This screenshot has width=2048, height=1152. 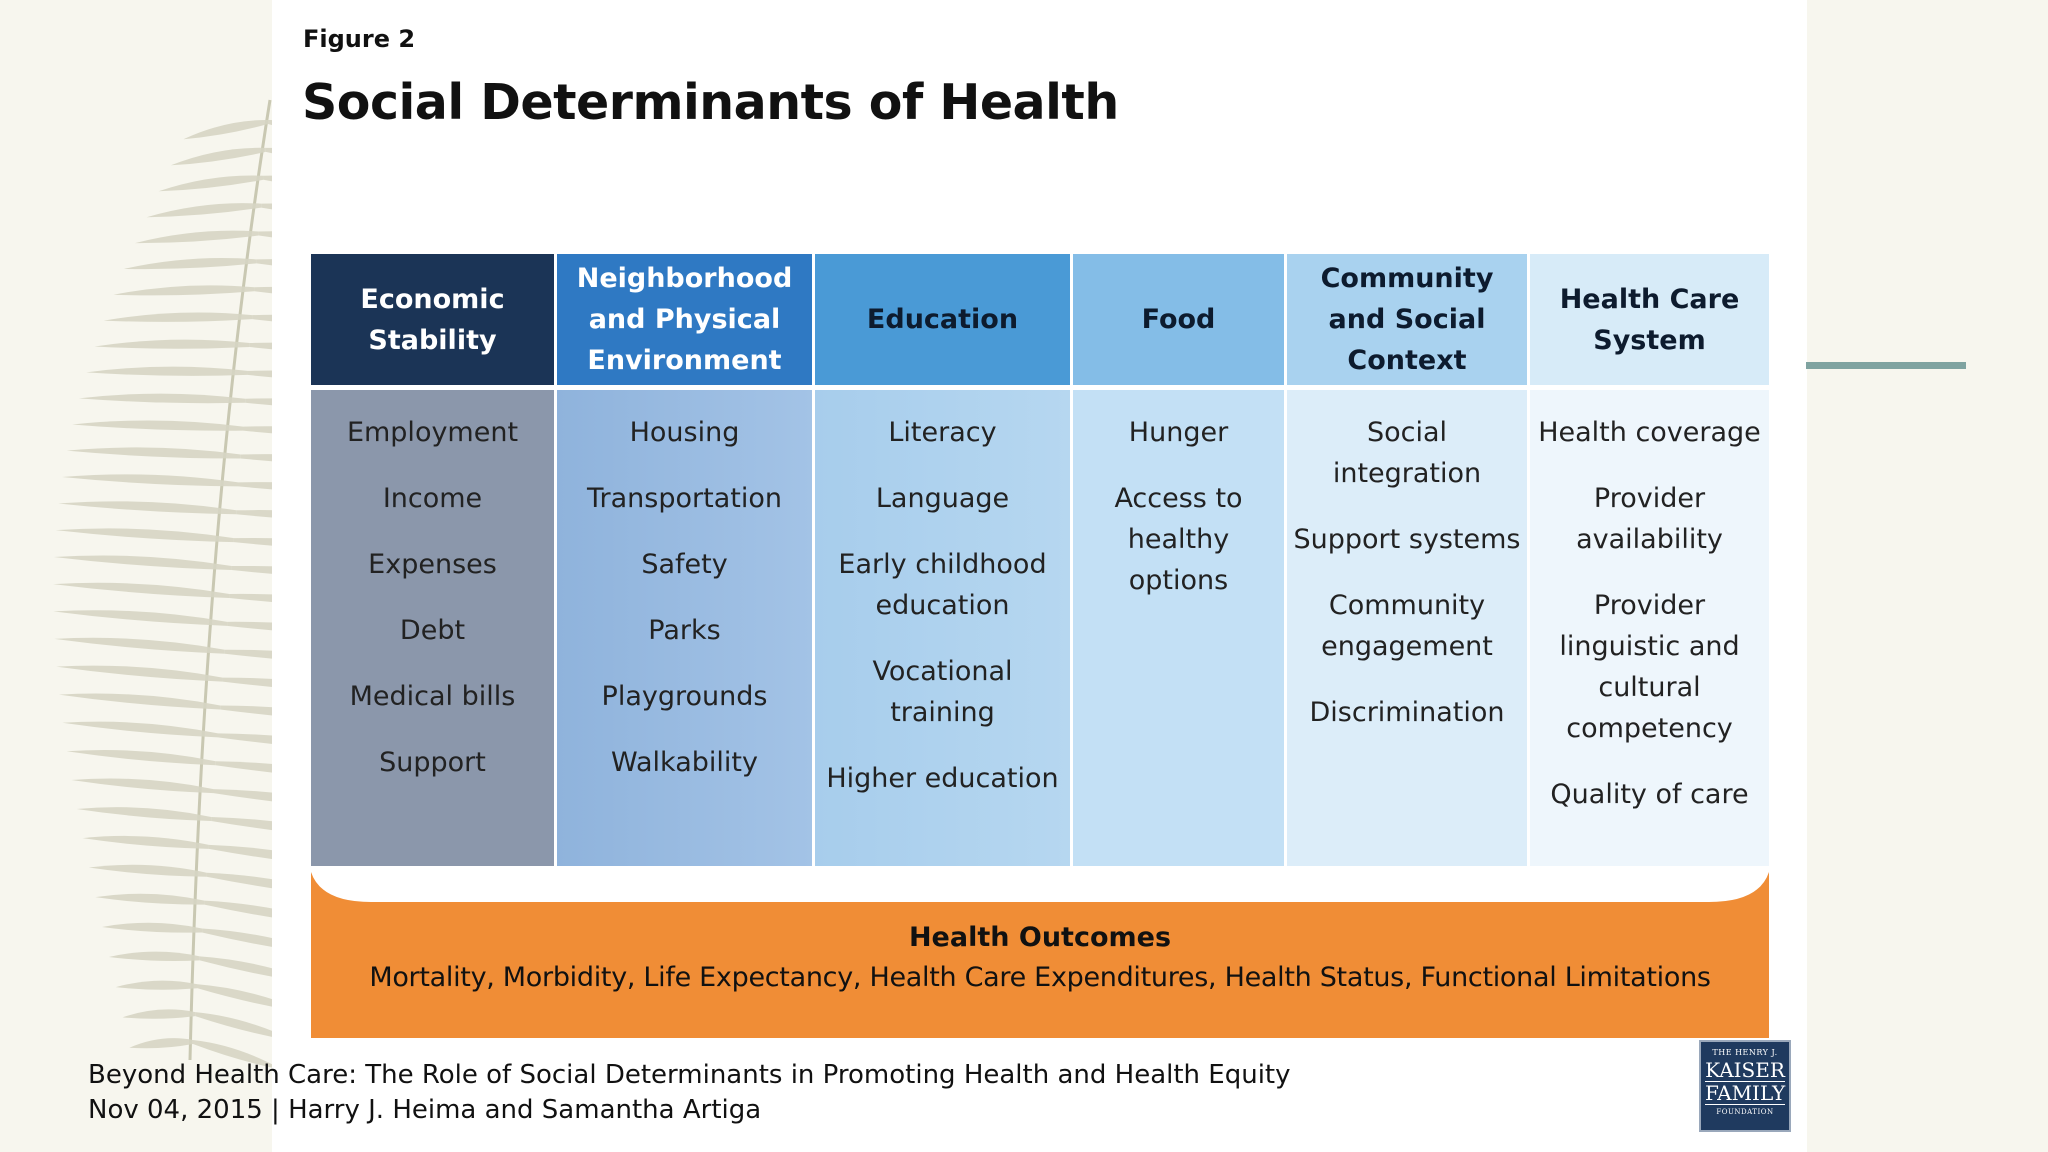 I want to click on kff-logo: THE HENRY J. KAISER FAMILY FOUNDATION, so click(x=1745, y=1086).